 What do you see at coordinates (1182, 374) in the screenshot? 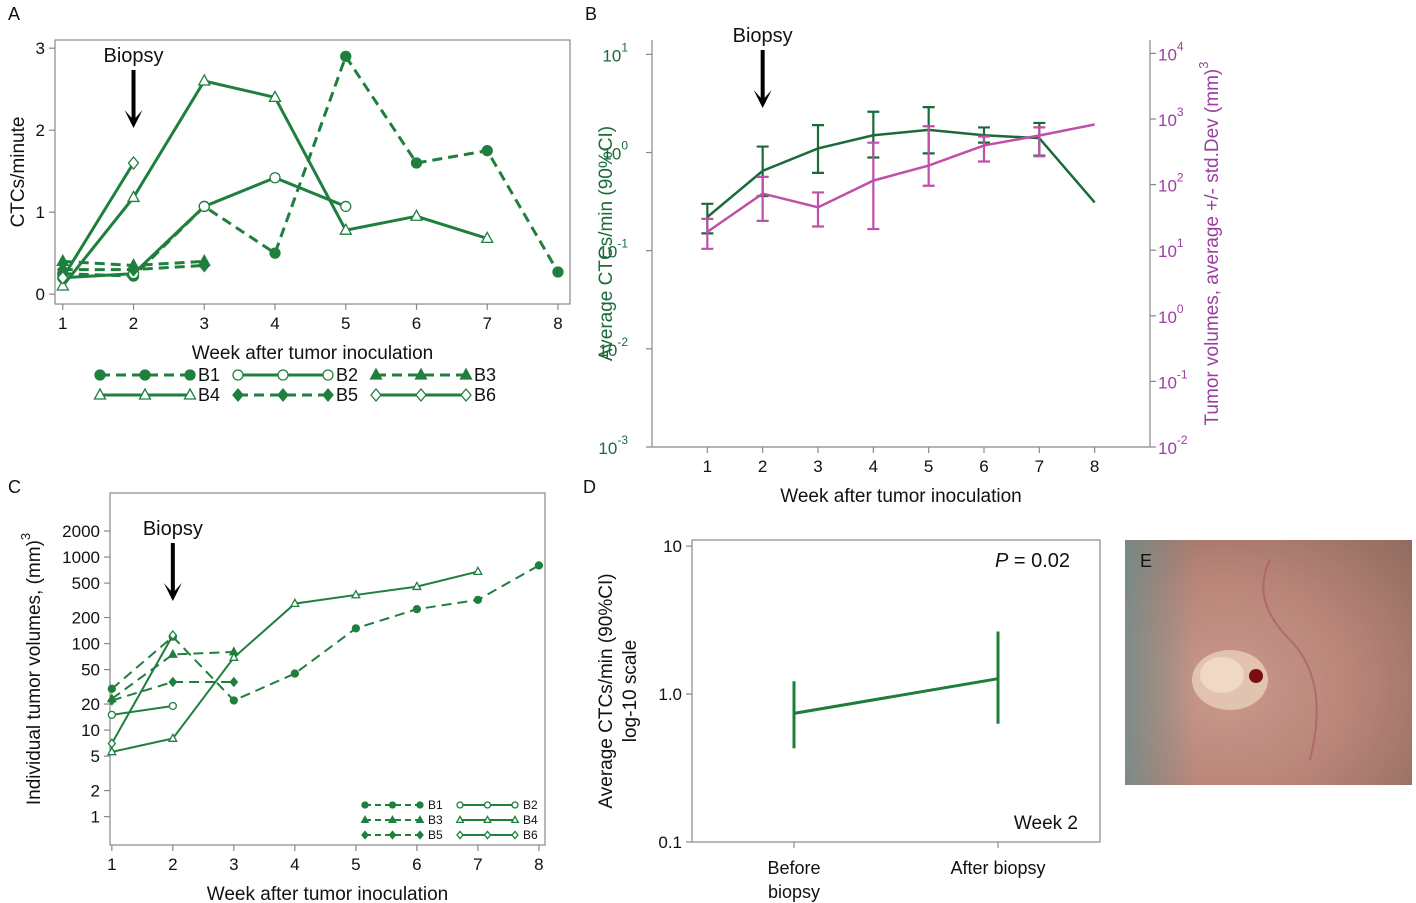
I see `tick-exponent: -1` at bounding box center [1182, 374].